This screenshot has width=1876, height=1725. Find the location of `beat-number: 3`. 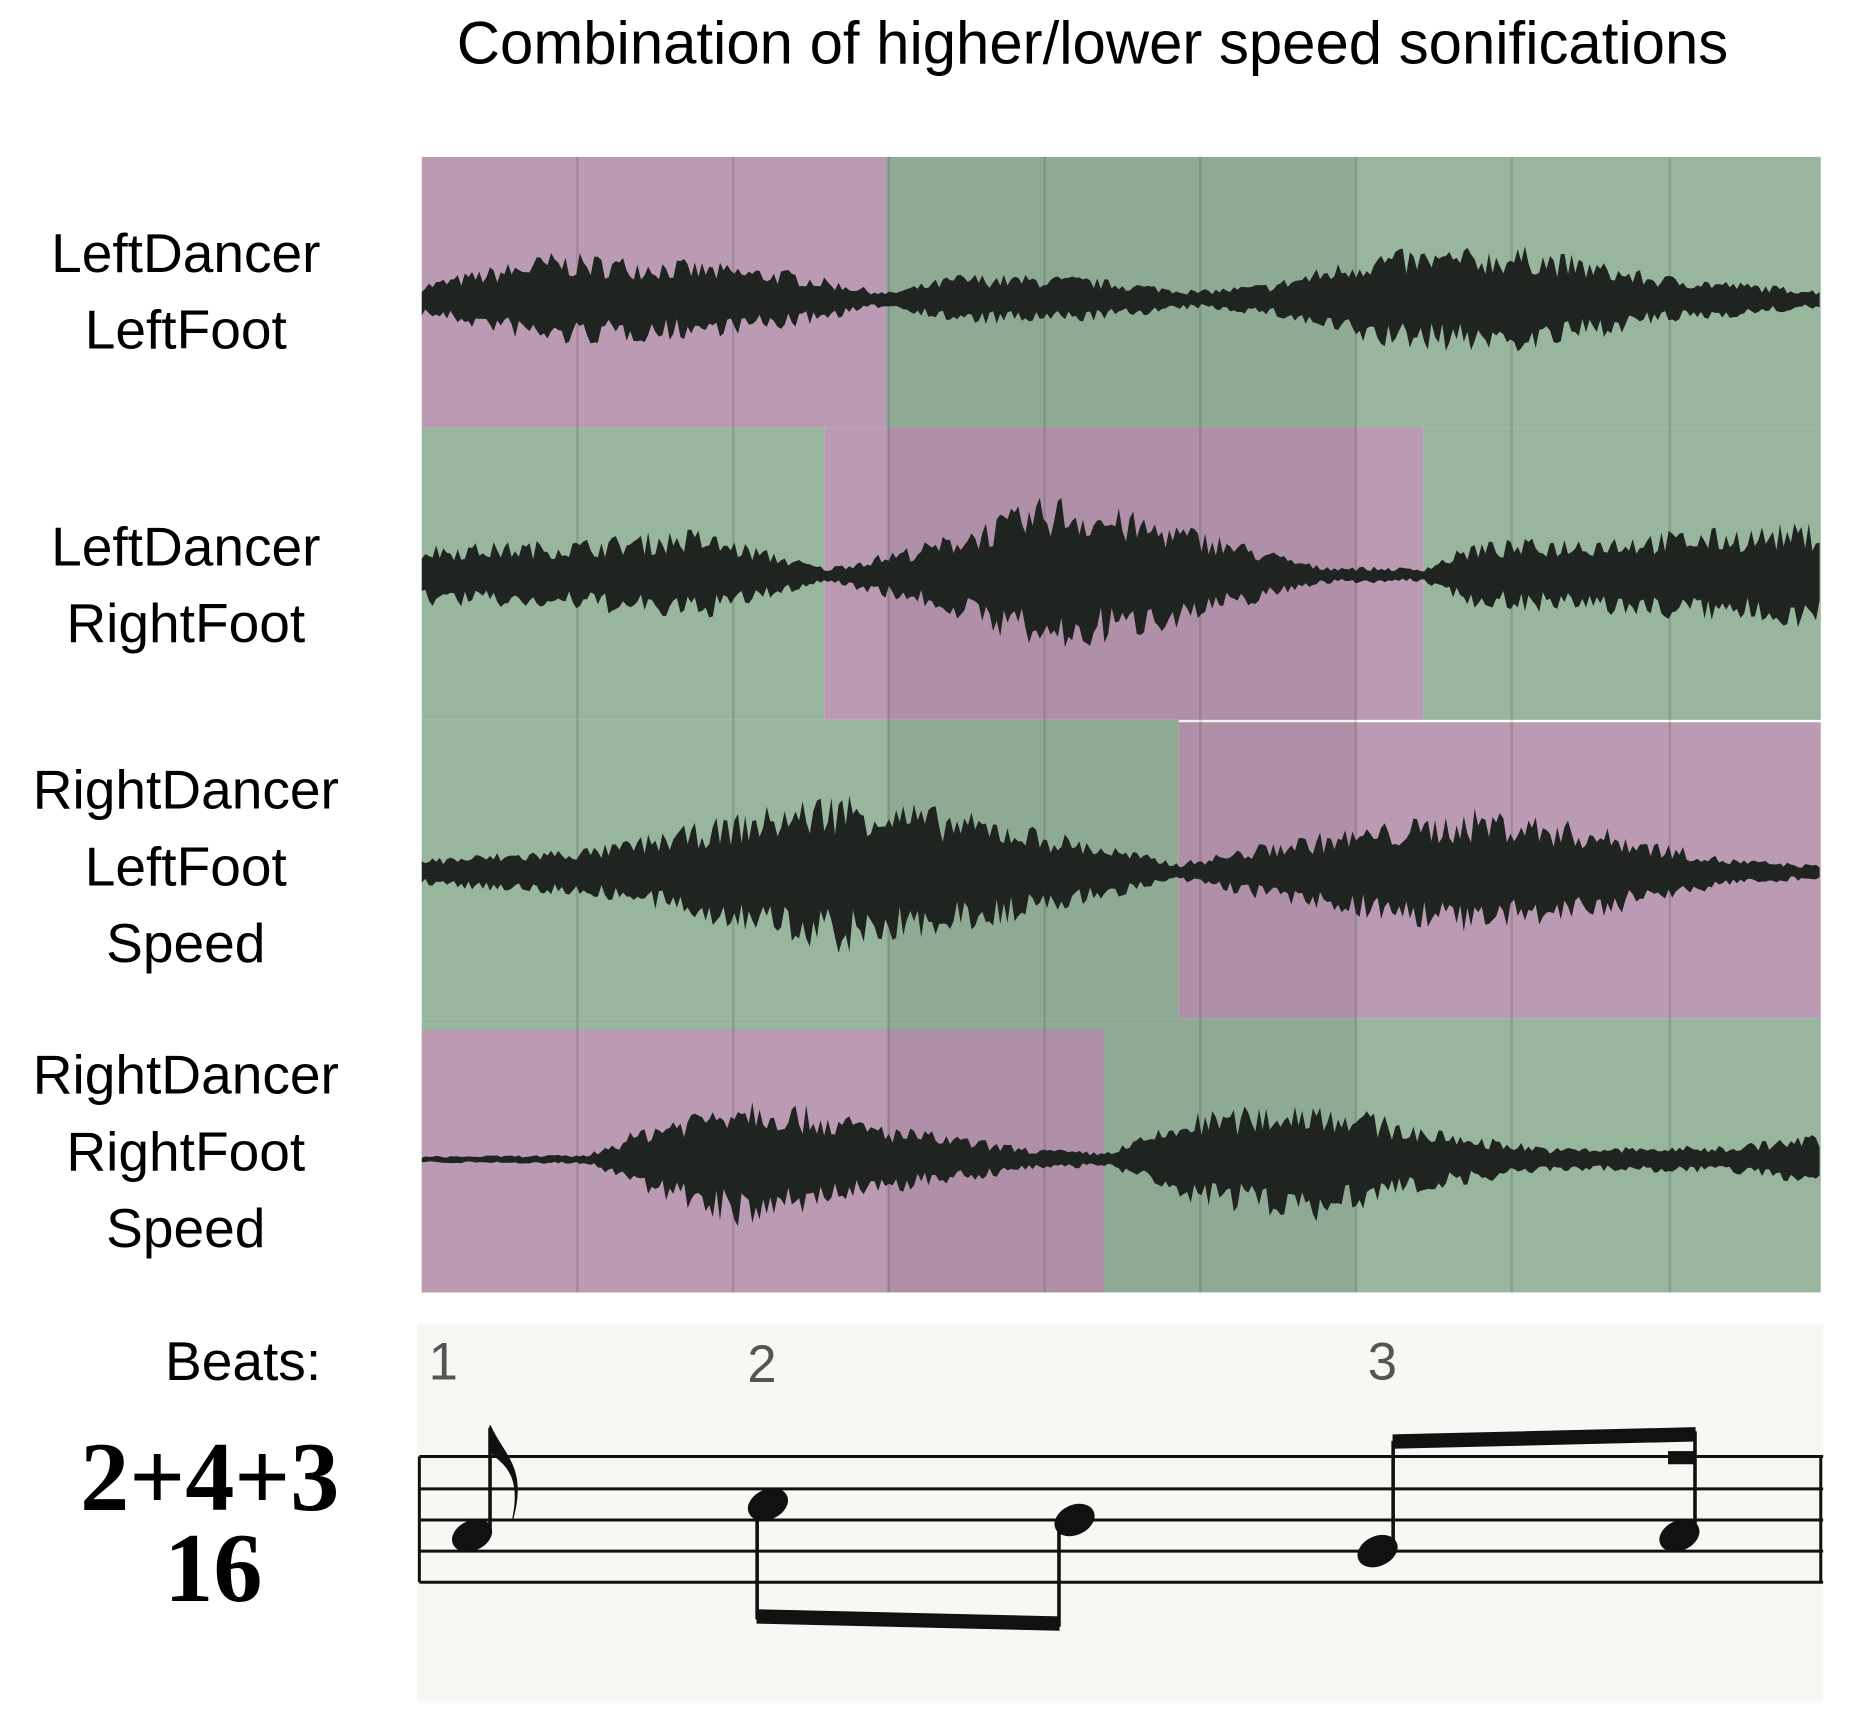

beat-number: 3 is located at coordinates (1382, 1361).